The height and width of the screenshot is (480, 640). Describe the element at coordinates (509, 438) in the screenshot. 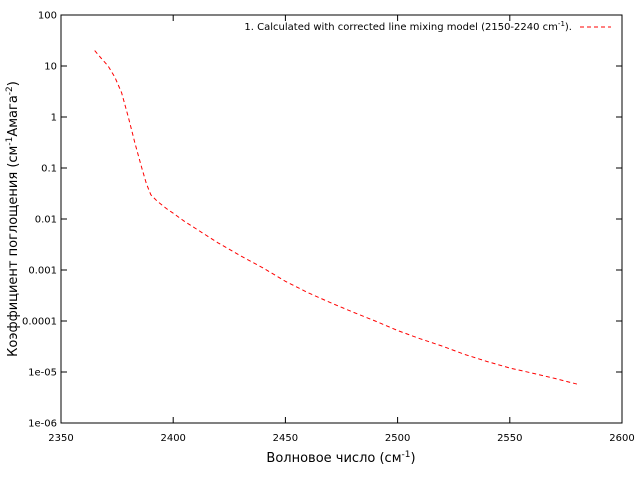

I see `x-tick-label: 2550` at that location.